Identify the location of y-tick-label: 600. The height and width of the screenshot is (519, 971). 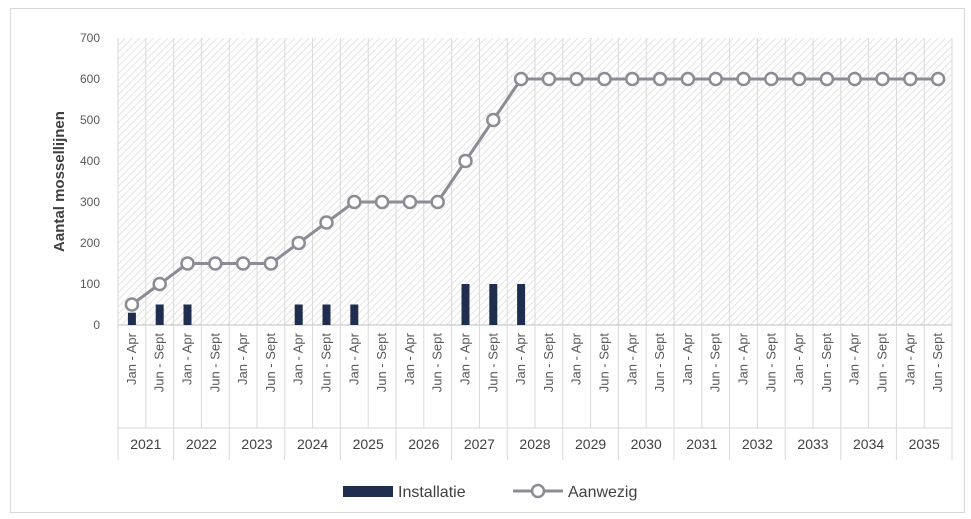
(90, 79).